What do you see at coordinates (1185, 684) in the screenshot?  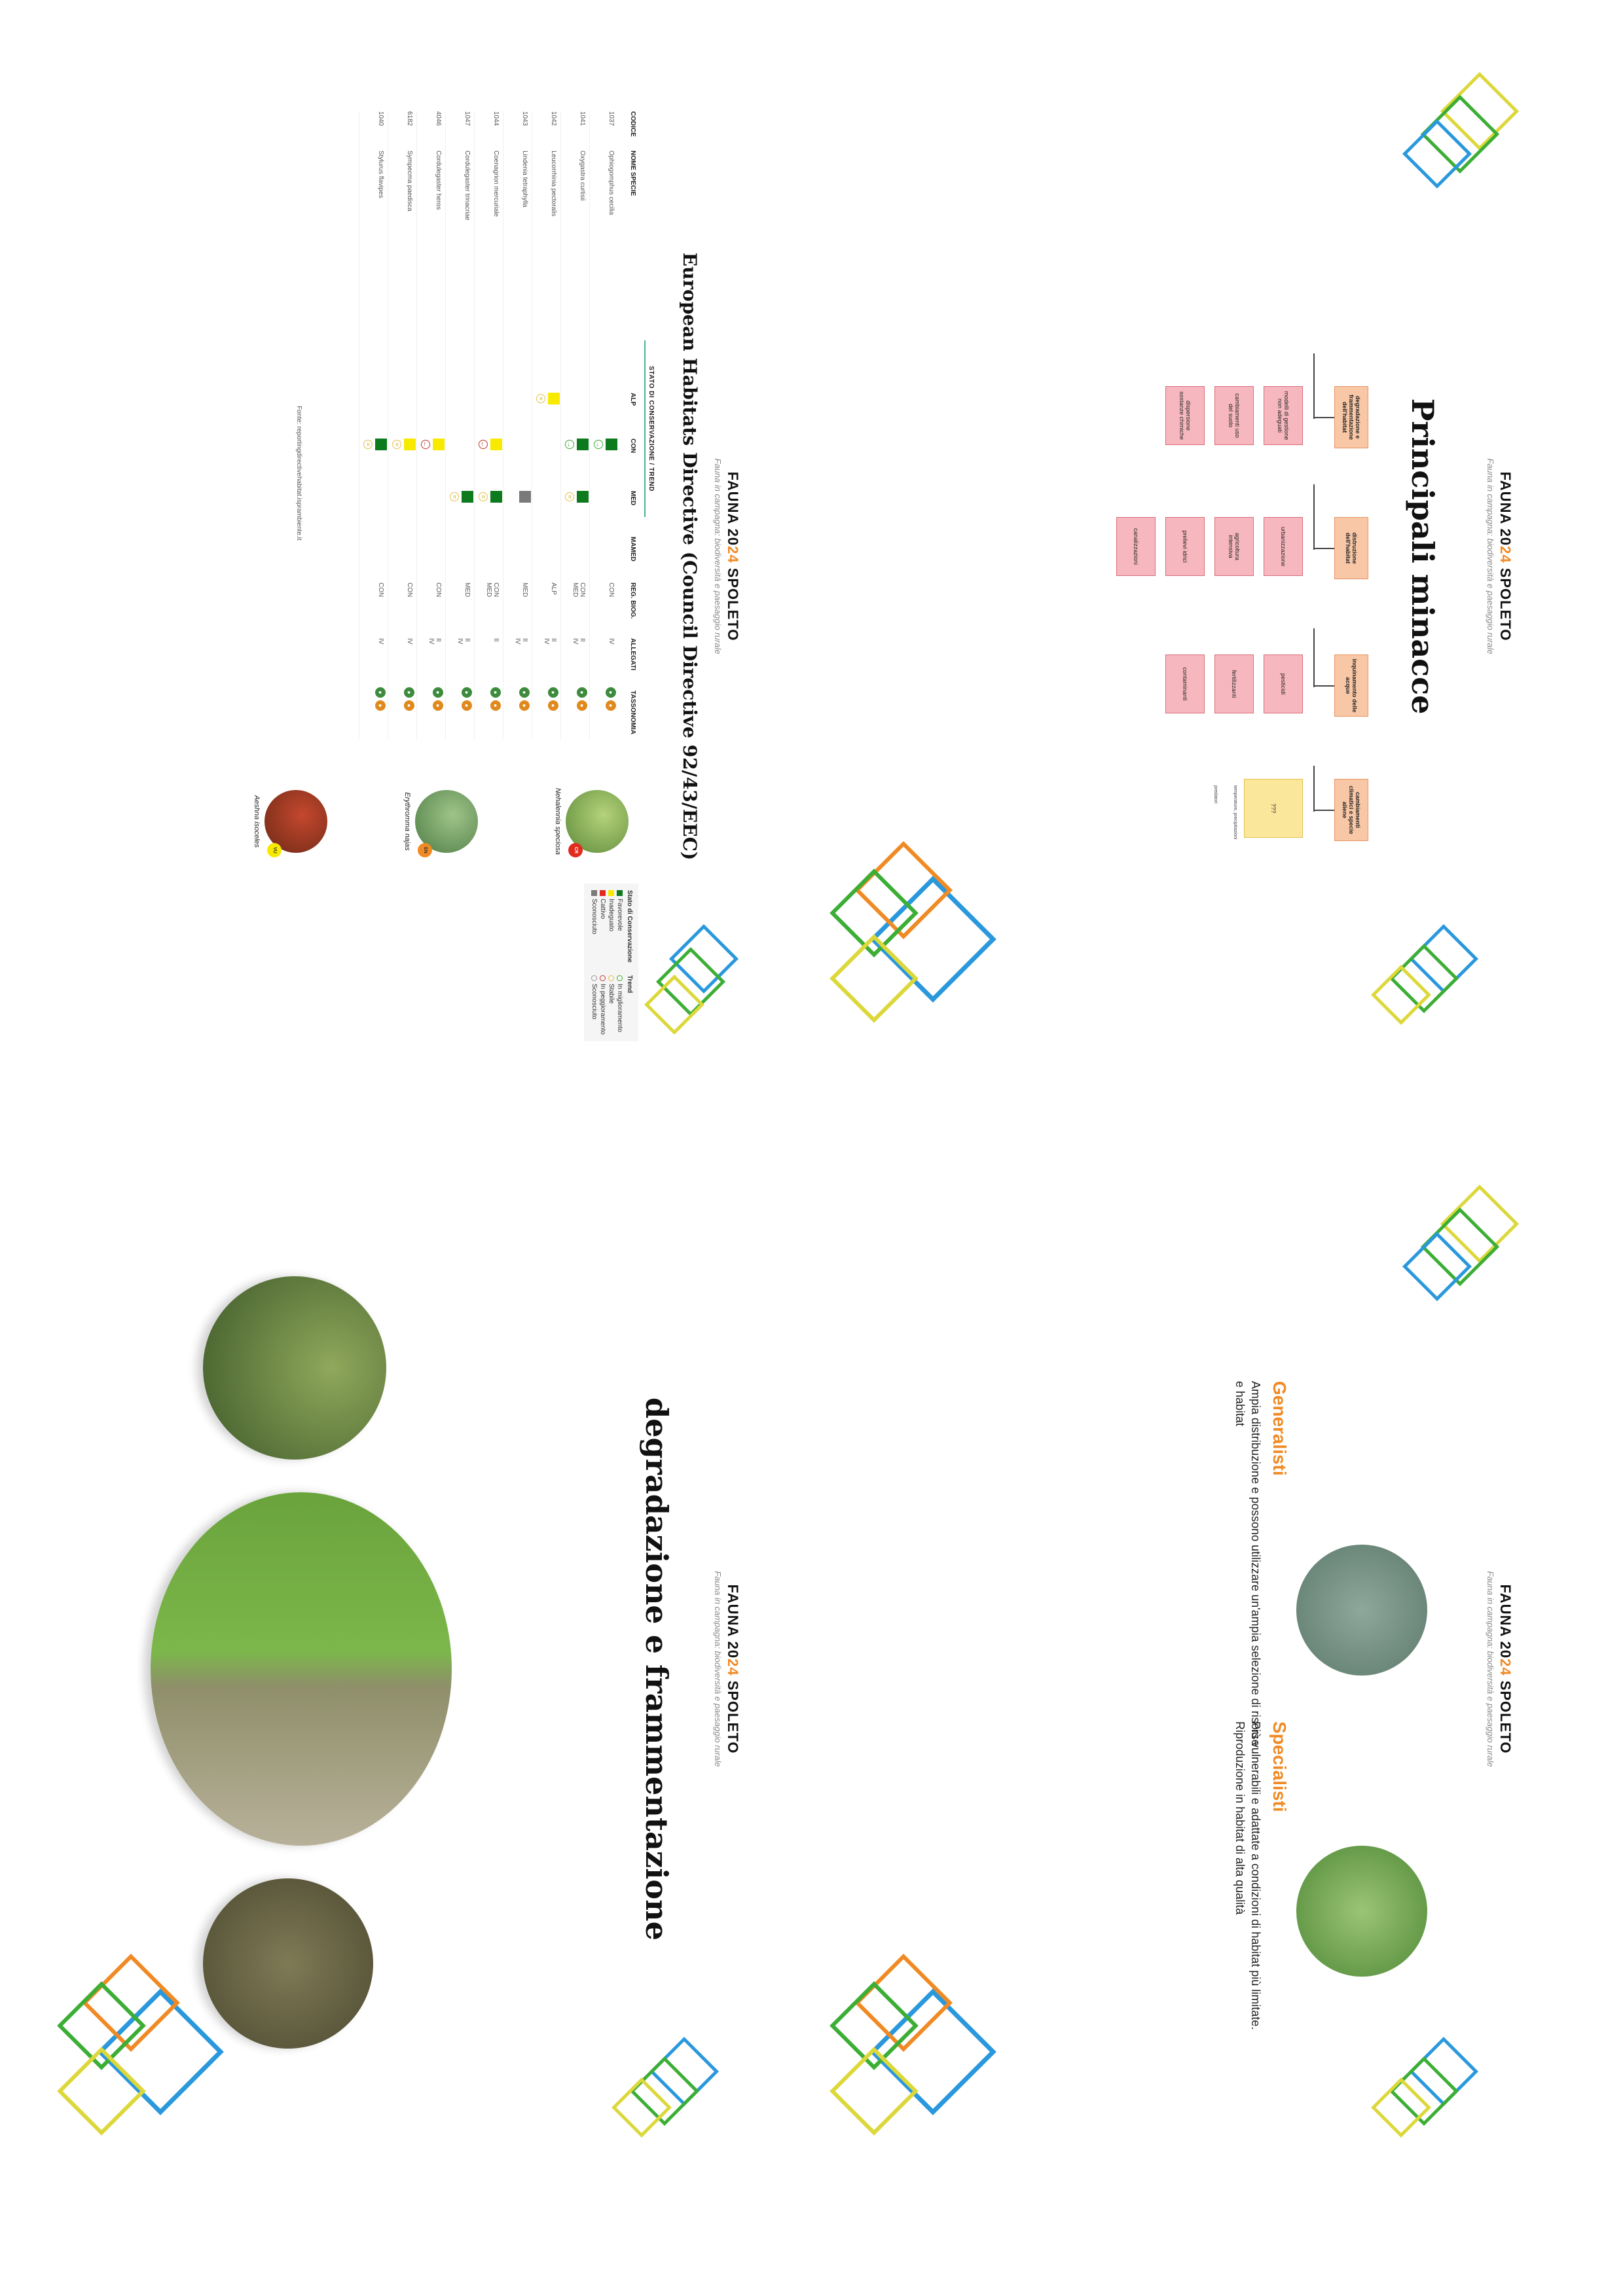 I see `threat-leaf: contaminanti` at bounding box center [1185, 684].